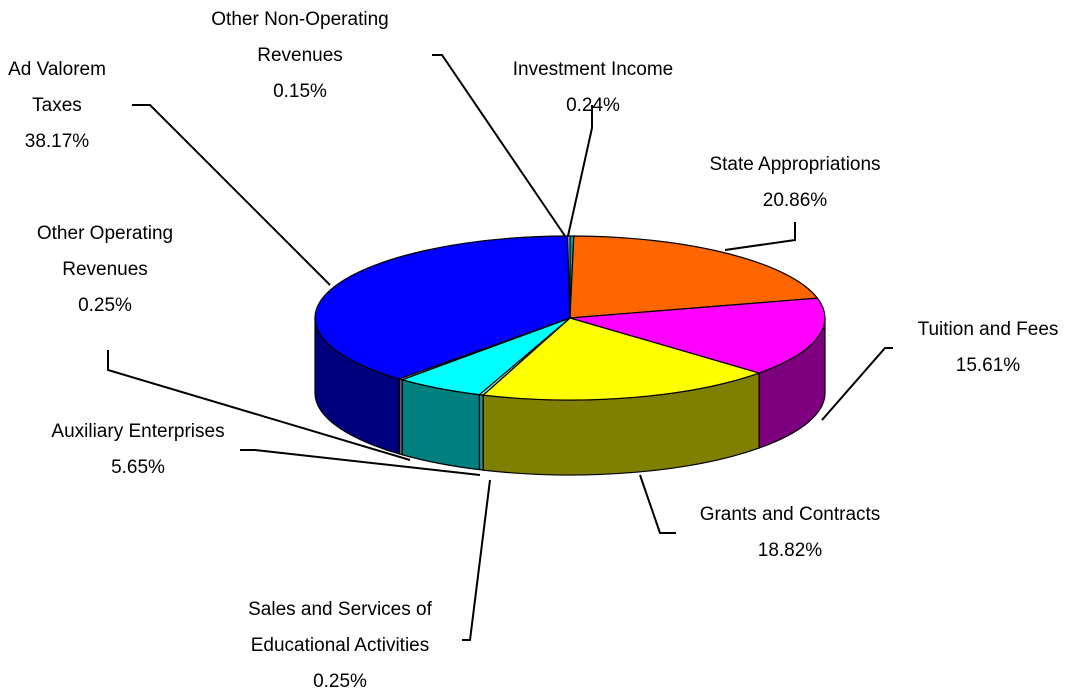 The image size is (1075, 700). Describe the element at coordinates (795, 183) in the screenshot. I see `slice-label: State Appropriations 20.86%` at that location.